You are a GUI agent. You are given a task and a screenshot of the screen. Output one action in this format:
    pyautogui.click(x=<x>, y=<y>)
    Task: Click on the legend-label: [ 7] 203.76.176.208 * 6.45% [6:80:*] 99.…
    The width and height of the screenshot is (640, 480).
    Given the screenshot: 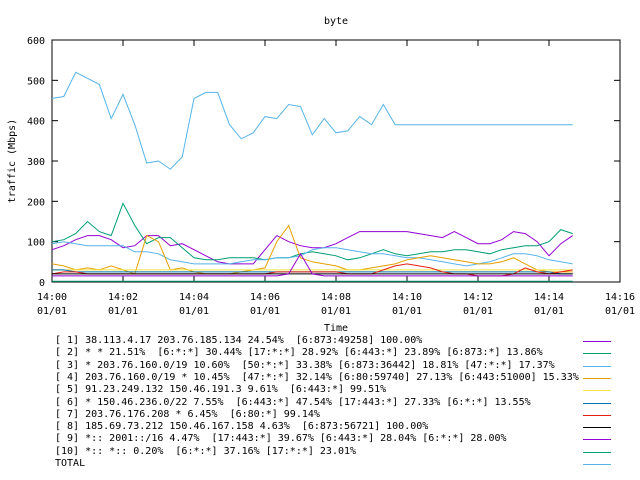 What is the action you would take?
    pyautogui.click(x=187, y=414)
    